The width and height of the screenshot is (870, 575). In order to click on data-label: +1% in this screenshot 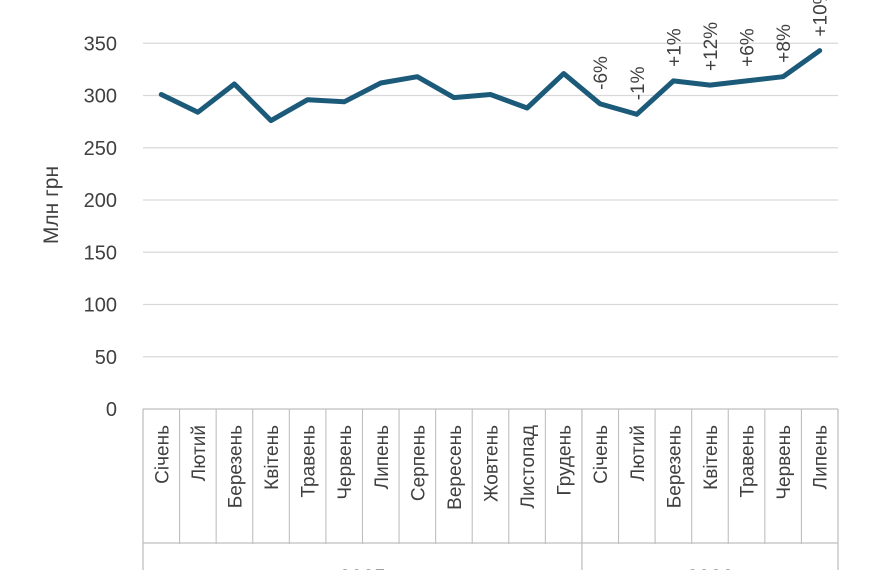, I will do `click(674, 47)`.